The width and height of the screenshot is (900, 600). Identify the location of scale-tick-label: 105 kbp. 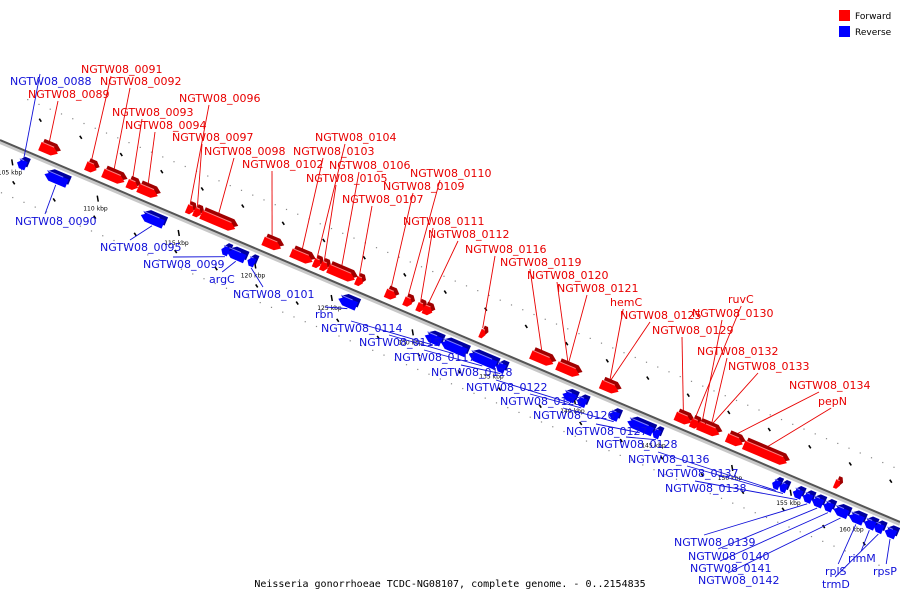
(11, 172).